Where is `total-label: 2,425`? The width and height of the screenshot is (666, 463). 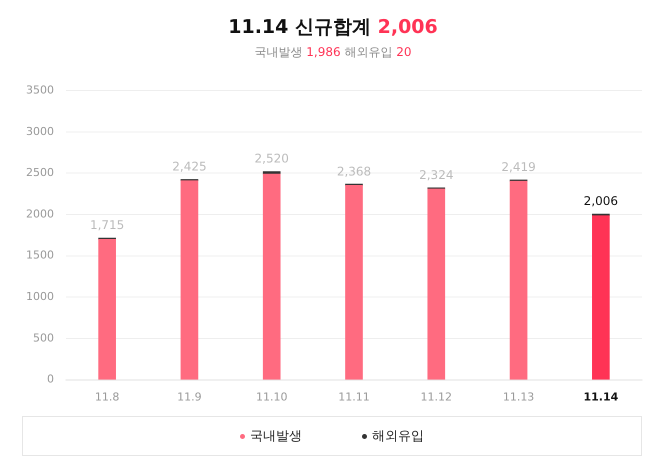 total-label: 2,425 is located at coordinates (189, 167).